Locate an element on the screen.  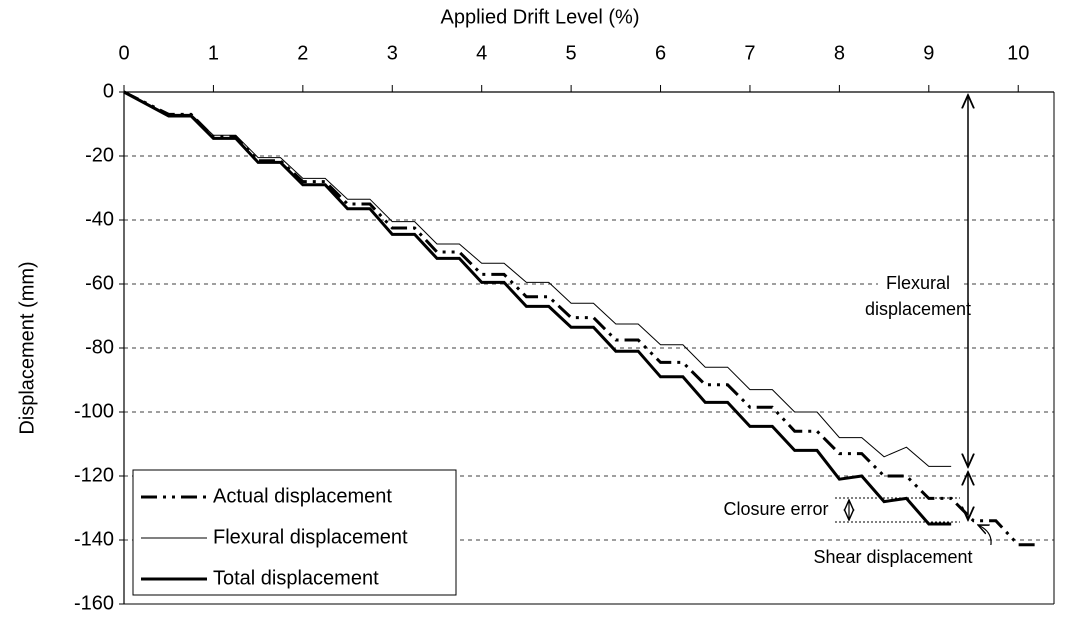
x-tick-label: 8 is located at coordinates (839, 53).